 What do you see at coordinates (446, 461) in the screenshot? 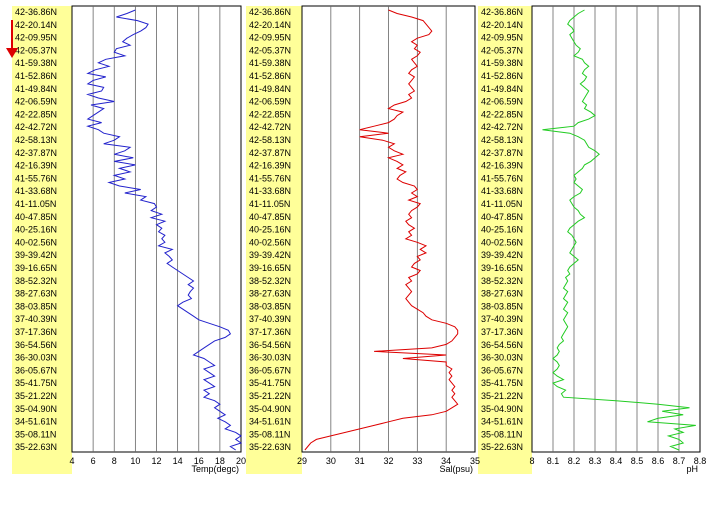
I see `x-tick-label: 34` at bounding box center [446, 461].